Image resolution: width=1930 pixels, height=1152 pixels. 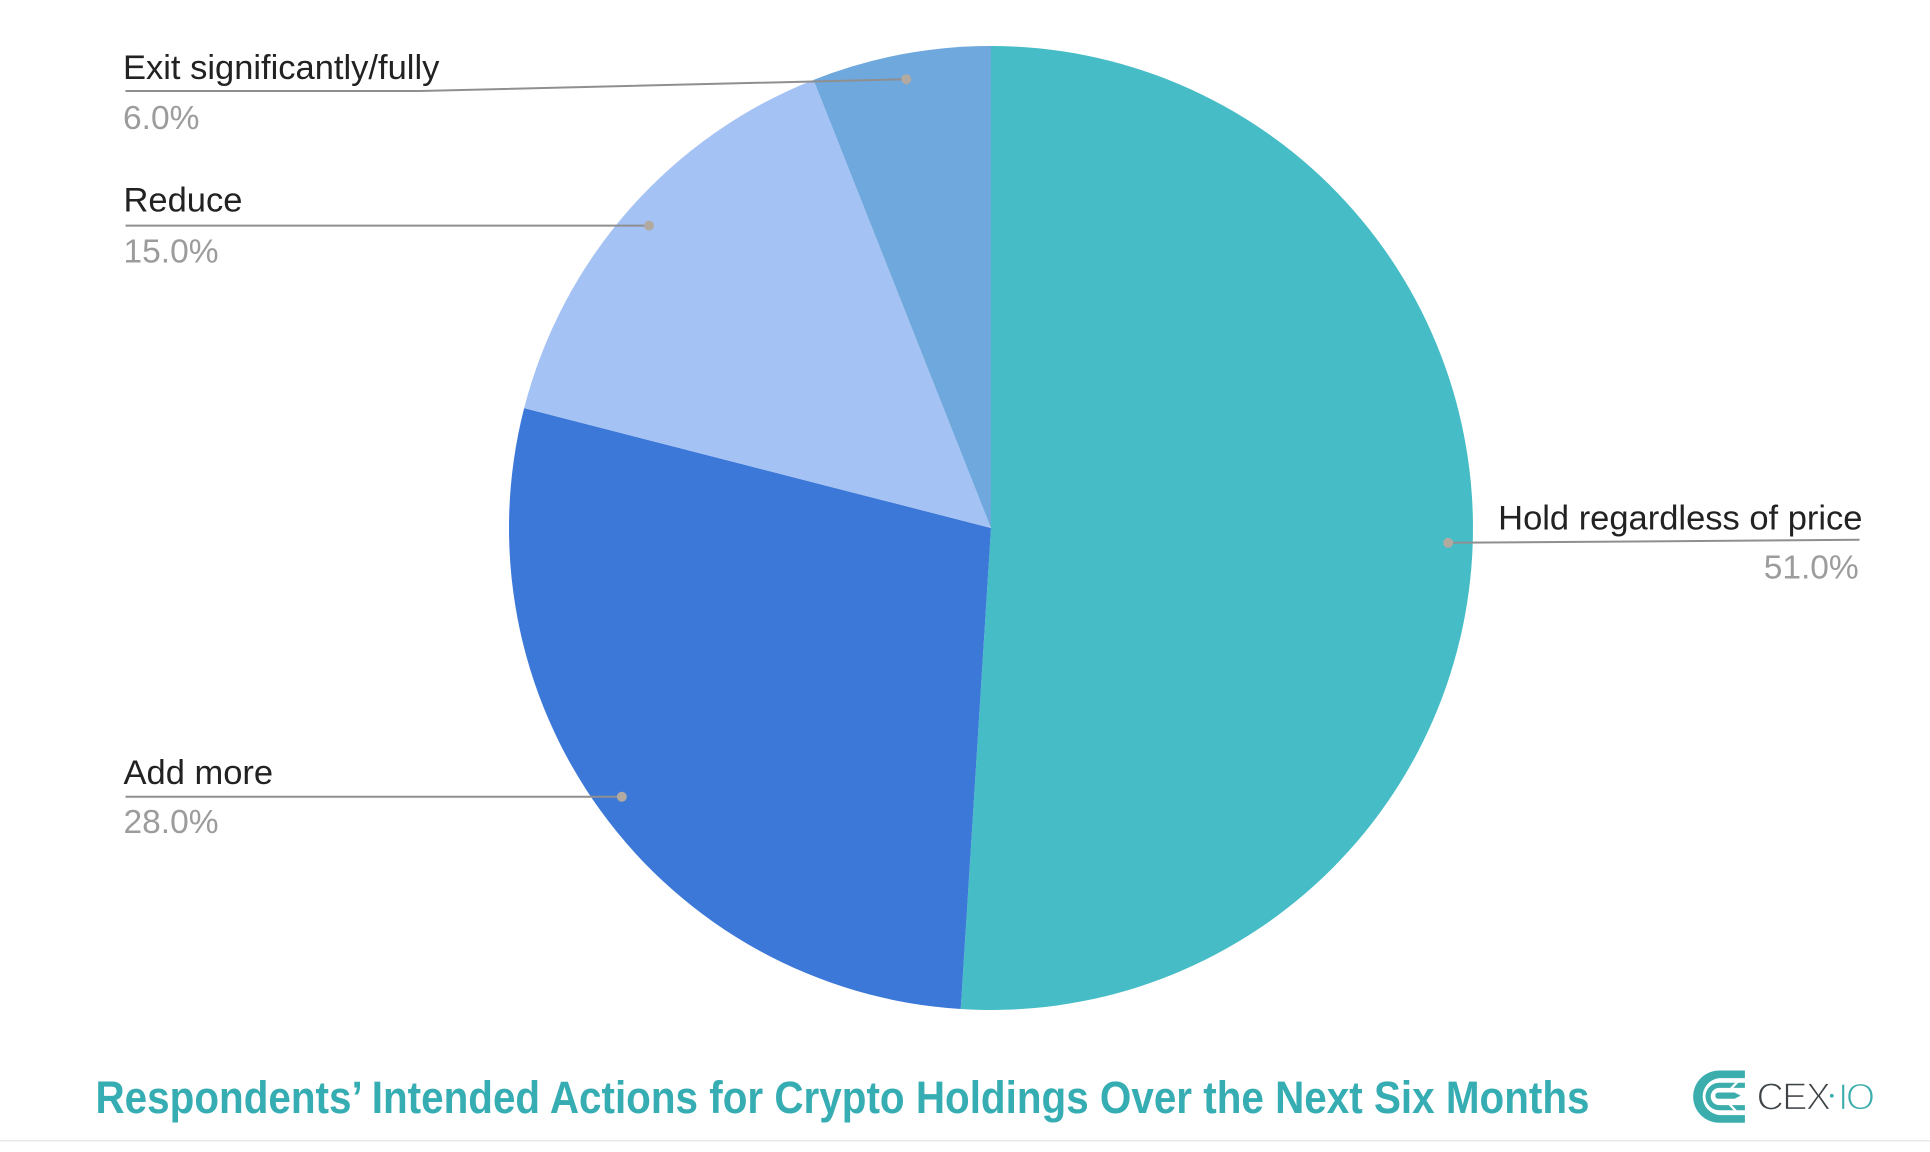 What do you see at coordinates (1794, 1098) in the screenshot?
I see `svg-text: CEX` at bounding box center [1794, 1098].